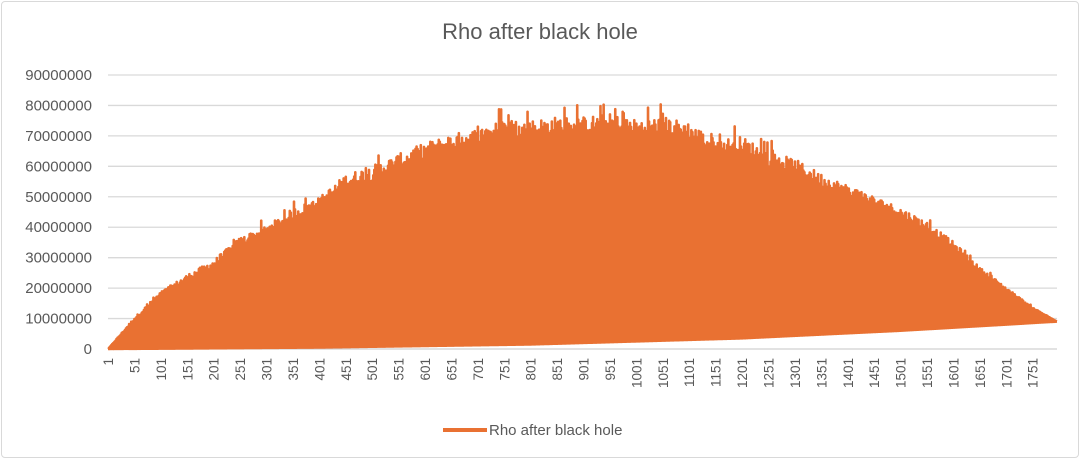  Describe the element at coordinates (689, 372) in the screenshot. I see `x-tick-label: 1101` at that location.